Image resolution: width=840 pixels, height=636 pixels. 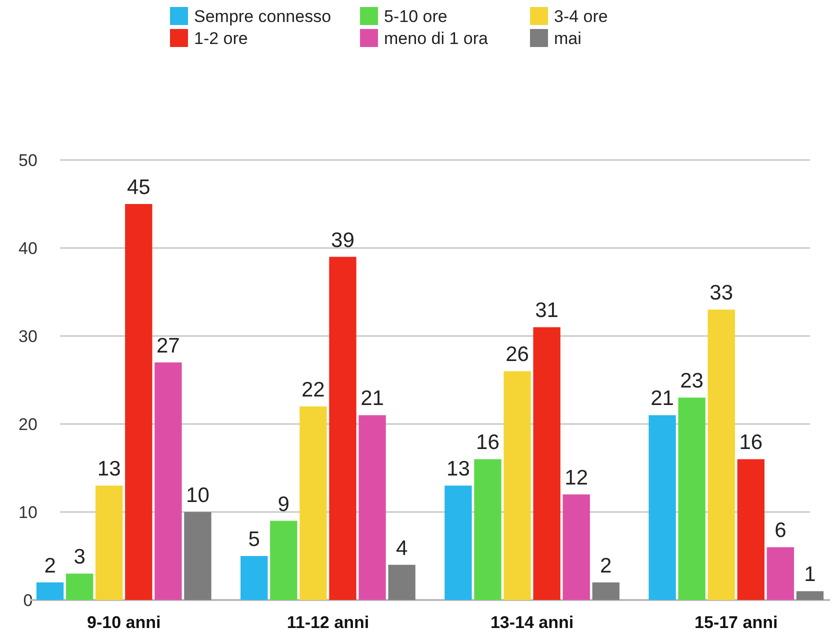 What do you see at coordinates (284, 504) in the screenshot?
I see `data-label: 9` at bounding box center [284, 504].